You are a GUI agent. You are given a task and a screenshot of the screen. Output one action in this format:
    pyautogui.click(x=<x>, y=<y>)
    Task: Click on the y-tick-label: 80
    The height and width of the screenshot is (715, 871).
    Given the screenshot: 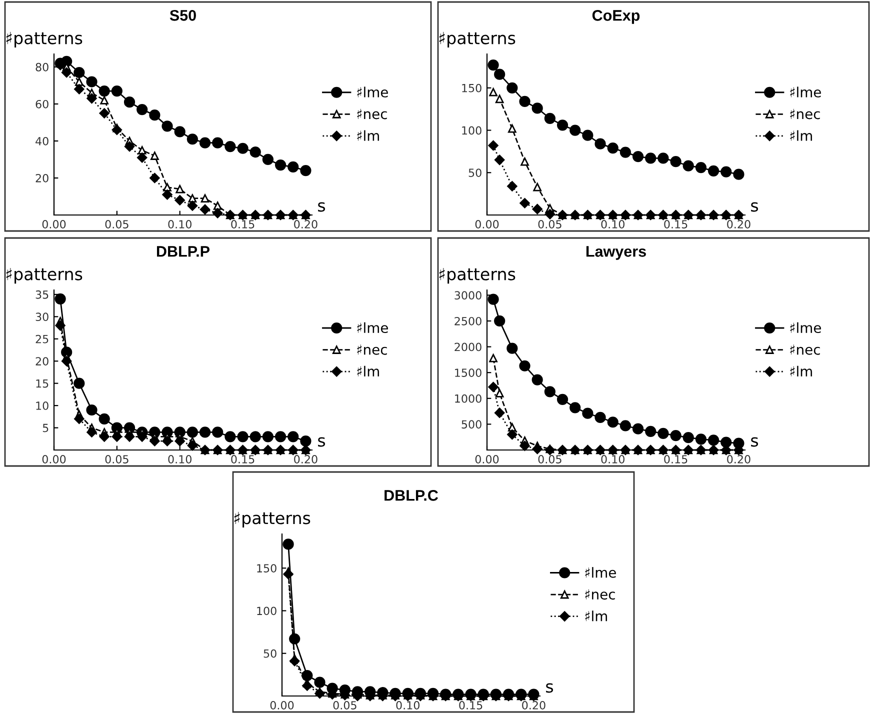 What is the action you would take?
    pyautogui.click(x=42, y=67)
    